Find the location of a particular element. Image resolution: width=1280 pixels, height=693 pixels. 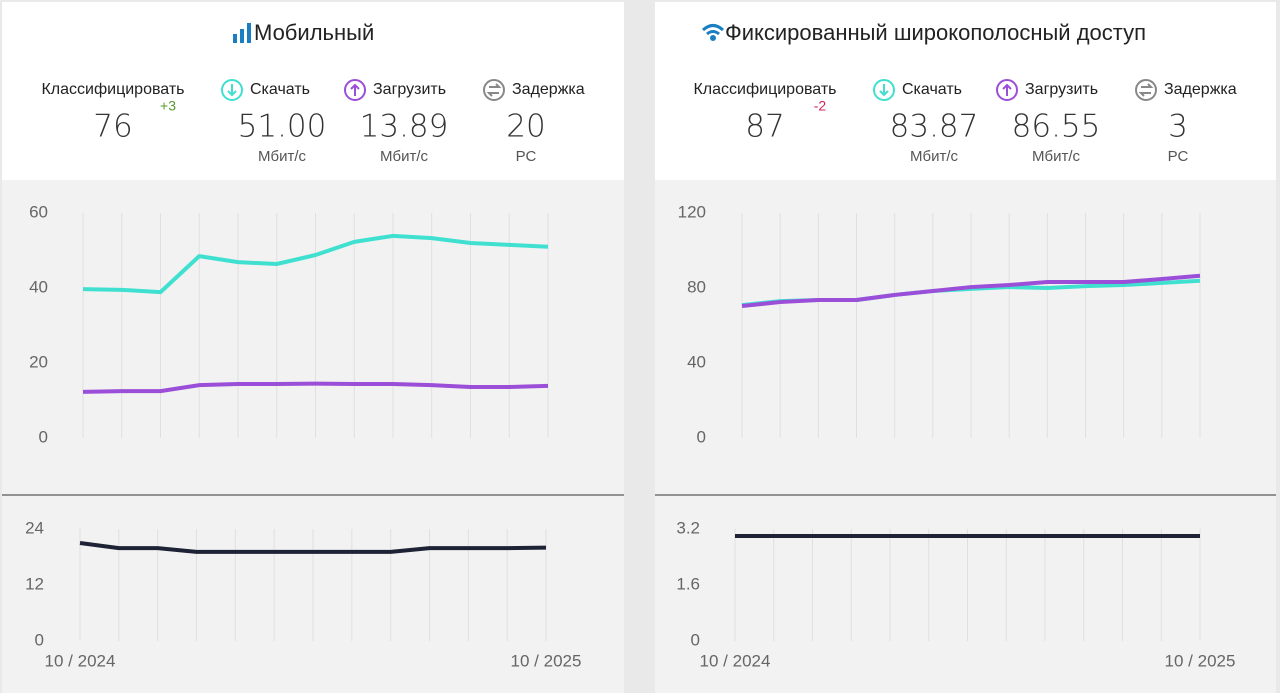

stat-value: 86.55 is located at coordinates (1056, 127).